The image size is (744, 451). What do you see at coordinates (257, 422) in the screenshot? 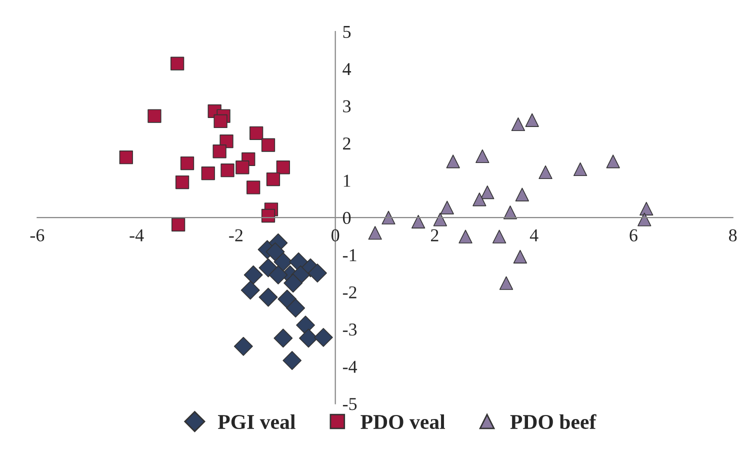
I see `legend-label: PGI veal` at bounding box center [257, 422].